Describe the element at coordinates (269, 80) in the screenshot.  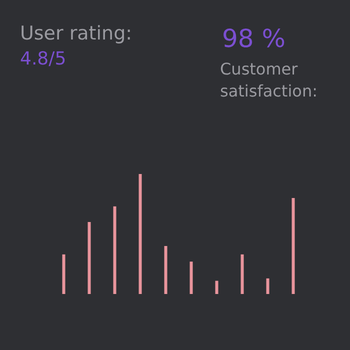
I see `text: Customer satisfaction:` at that location.